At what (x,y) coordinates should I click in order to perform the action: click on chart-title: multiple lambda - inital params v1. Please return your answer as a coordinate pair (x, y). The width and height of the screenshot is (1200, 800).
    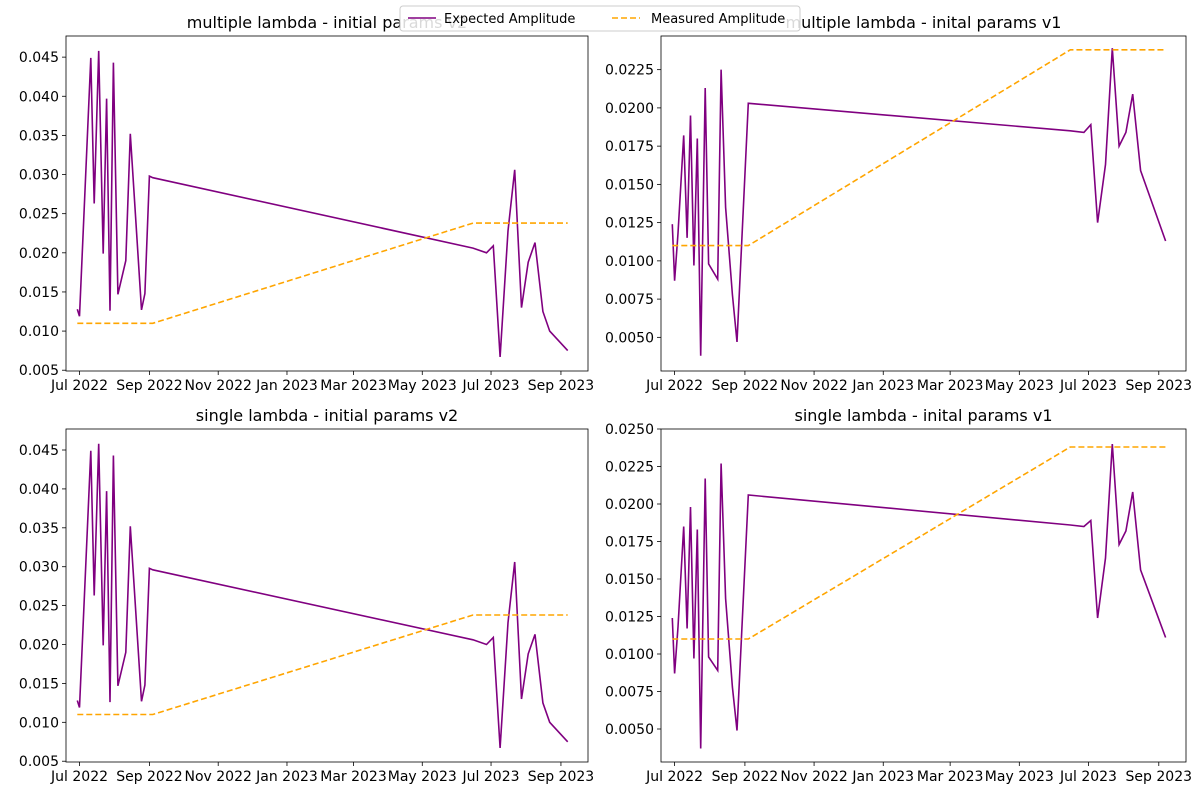
    Looking at the image, I should click on (924, 22).